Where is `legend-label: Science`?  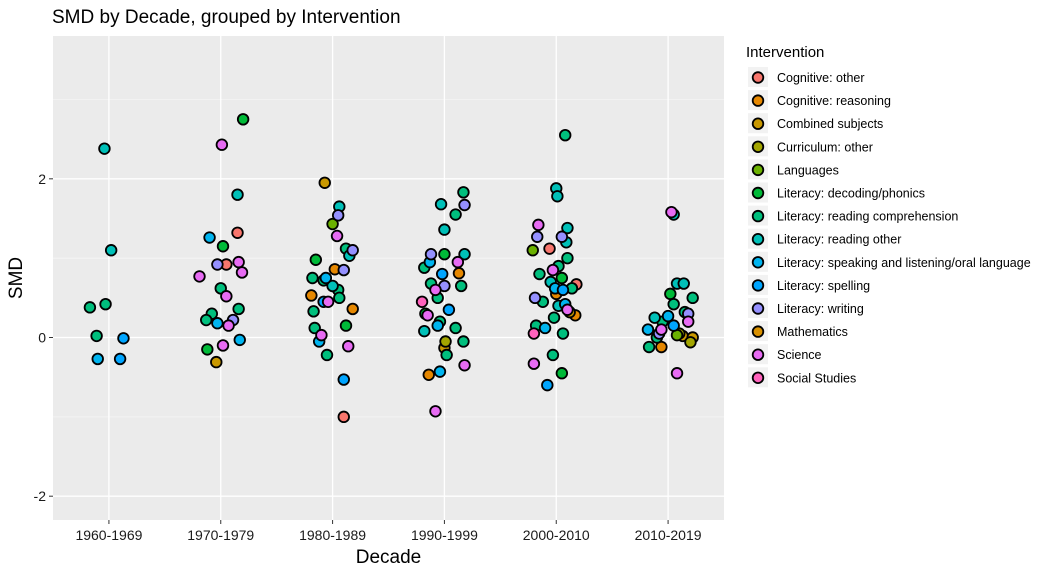 legend-label: Science is located at coordinates (799, 355).